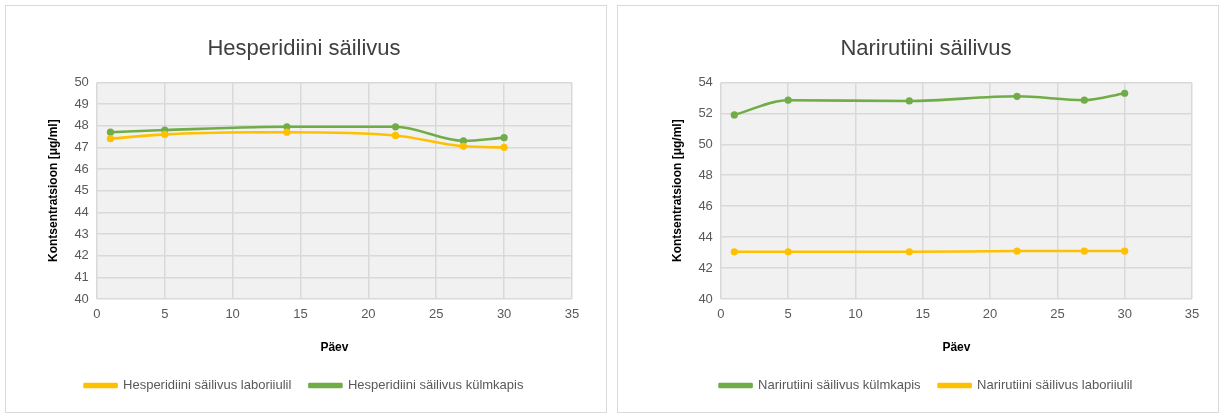  What do you see at coordinates (207, 385) in the screenshot?
I see `legend-label: Hesperidiini säilivus laboriiulil` at bounding box center [207, 385].